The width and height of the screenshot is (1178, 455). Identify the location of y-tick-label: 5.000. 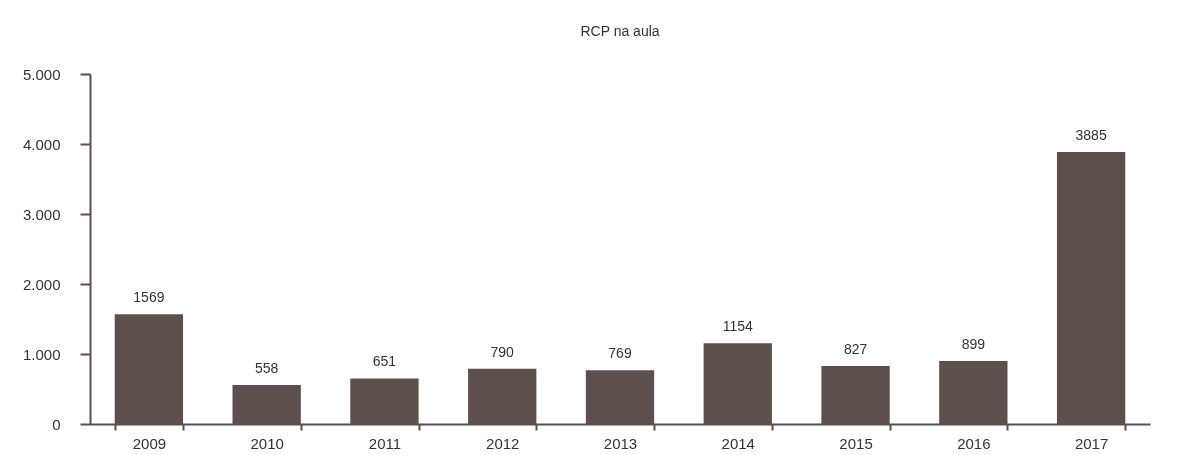
(41, 74).